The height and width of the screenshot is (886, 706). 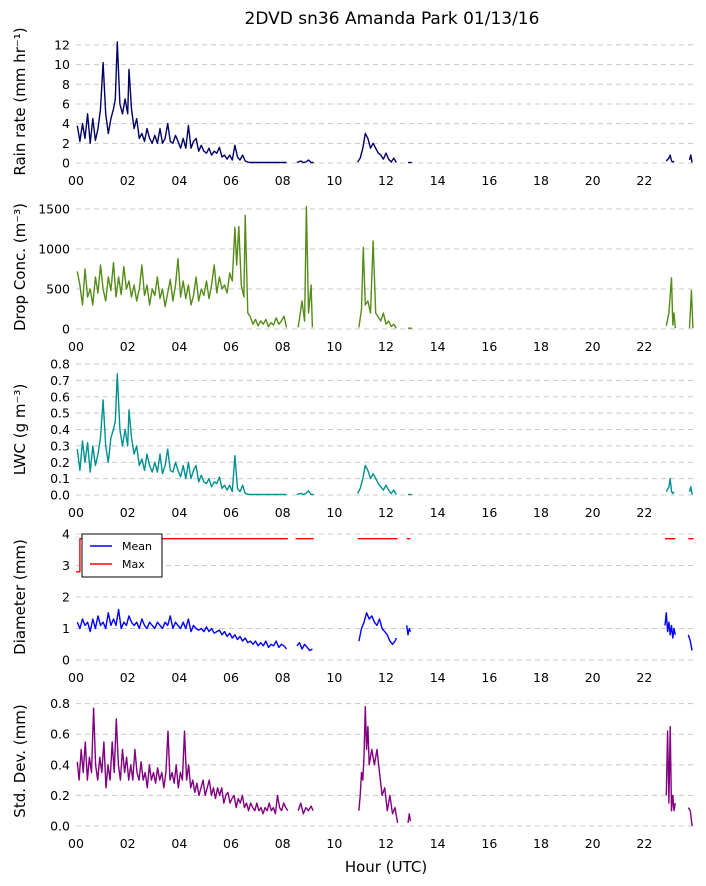 What do you see at coordinates (60, 495) in the screenshot?
I see `y-tick-label: 0.0` at bounding box center [60, 495].